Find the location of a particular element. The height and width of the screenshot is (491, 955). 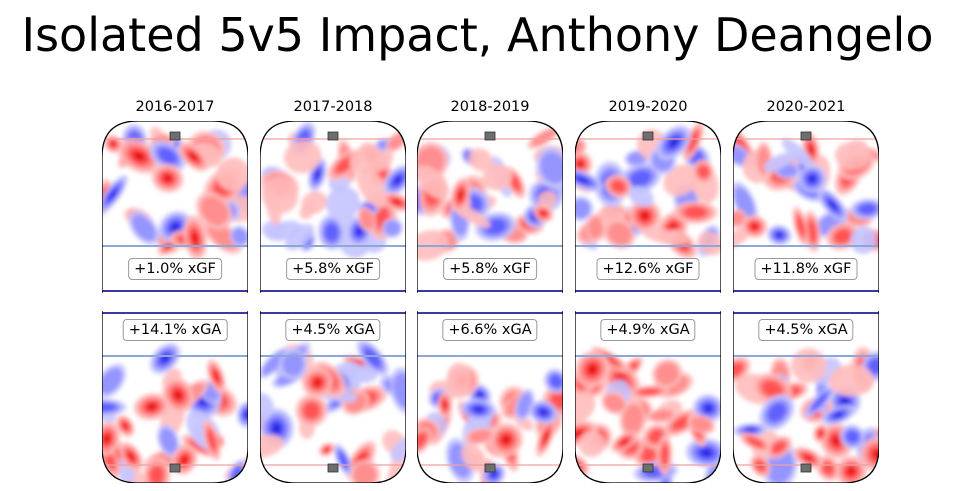

season-label: 2020-2021 is located at coordinates (806, 107).